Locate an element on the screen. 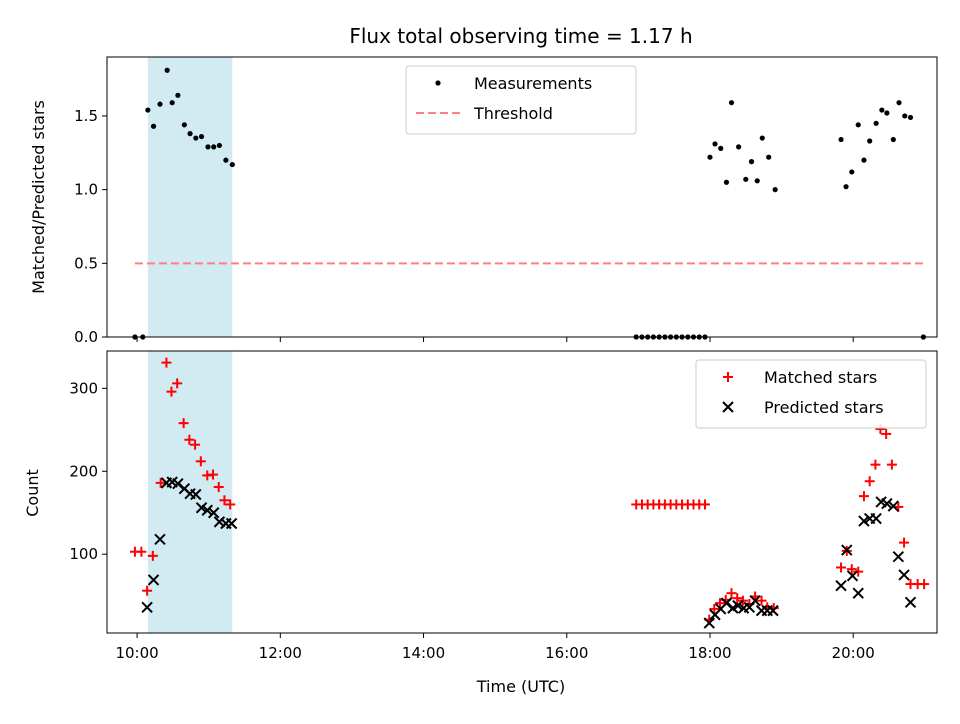 This screenshot has height=724, width=960. legend-box is located at coordinates (521, 100).